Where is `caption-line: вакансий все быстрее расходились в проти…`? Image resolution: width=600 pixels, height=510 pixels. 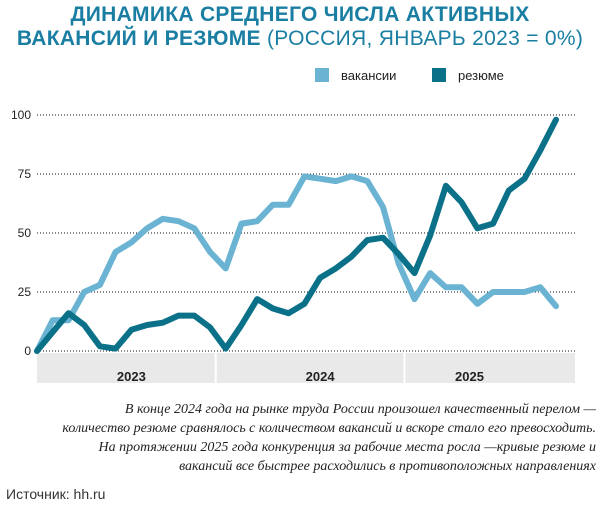 caption-line: вакансий все быстрее расходились в проти… is located at coordinates (387, 466).